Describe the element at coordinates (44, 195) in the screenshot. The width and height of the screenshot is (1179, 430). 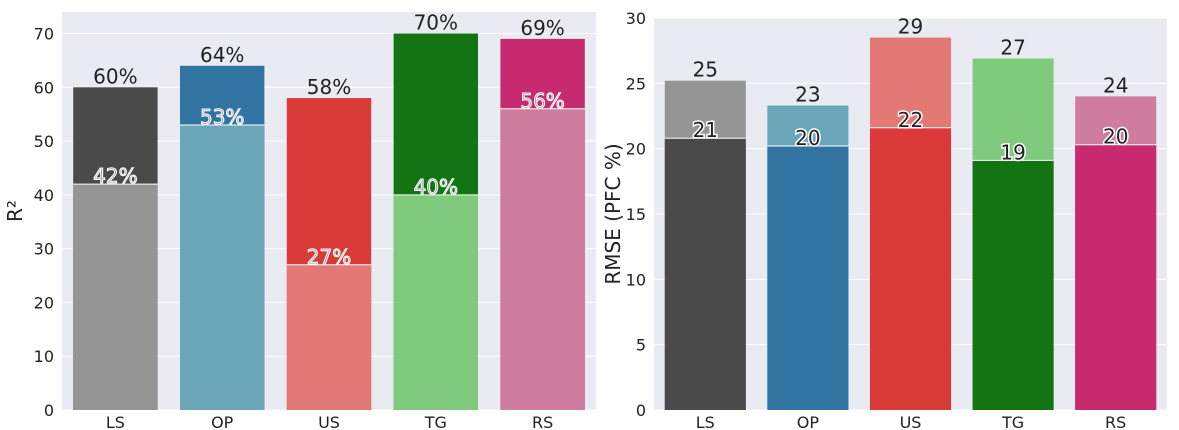
I see `y-tick-label: 40` at that location.